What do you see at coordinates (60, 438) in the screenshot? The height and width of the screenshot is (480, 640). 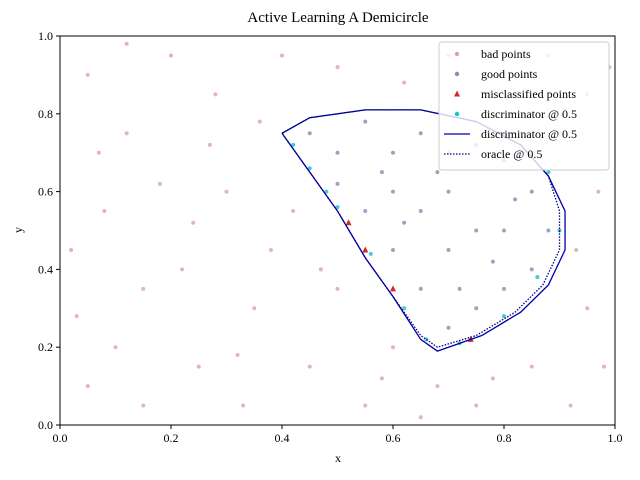 I see `x-tick-label: 0.0` at bounding box center [60, 438].